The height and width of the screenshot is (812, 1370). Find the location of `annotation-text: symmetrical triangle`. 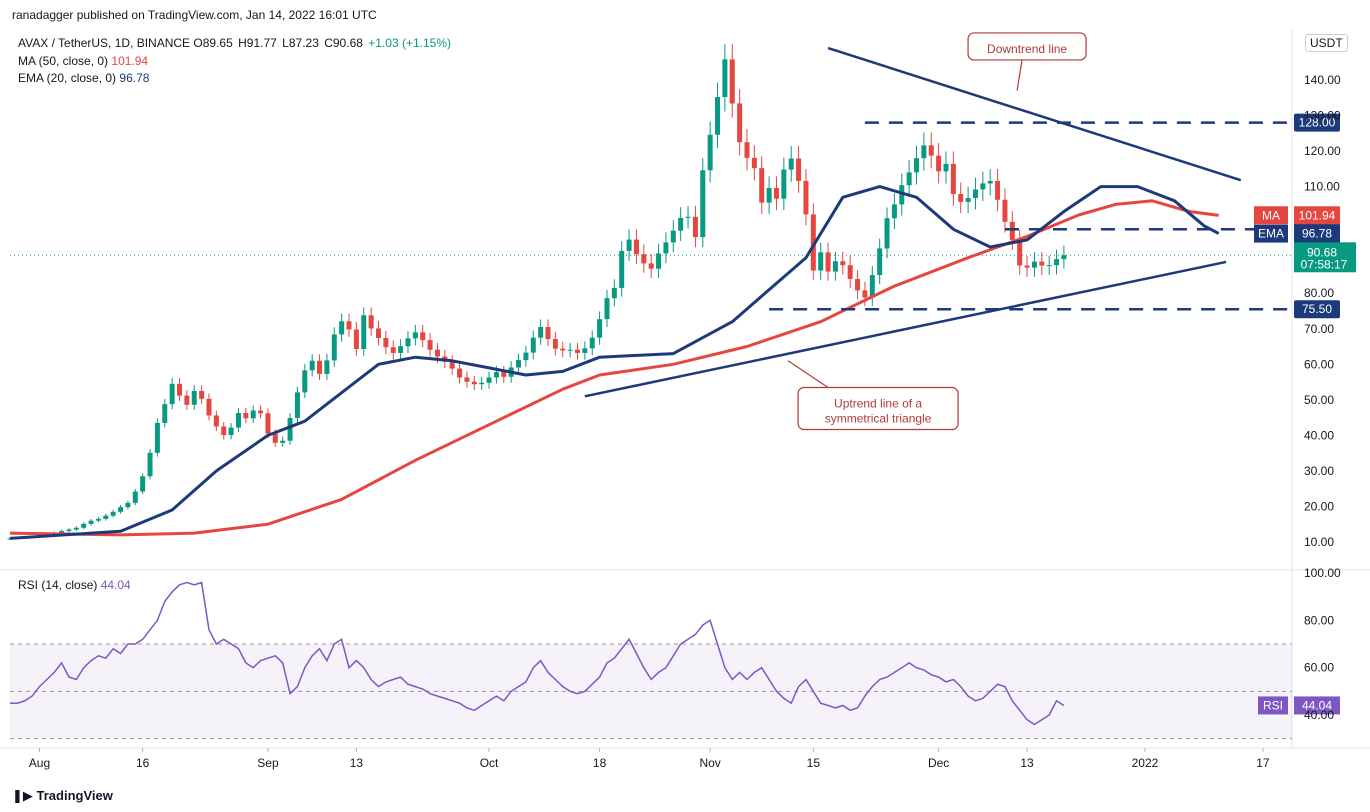

annotation-text: symmetrical triangle is located at coordinates (878, 419).